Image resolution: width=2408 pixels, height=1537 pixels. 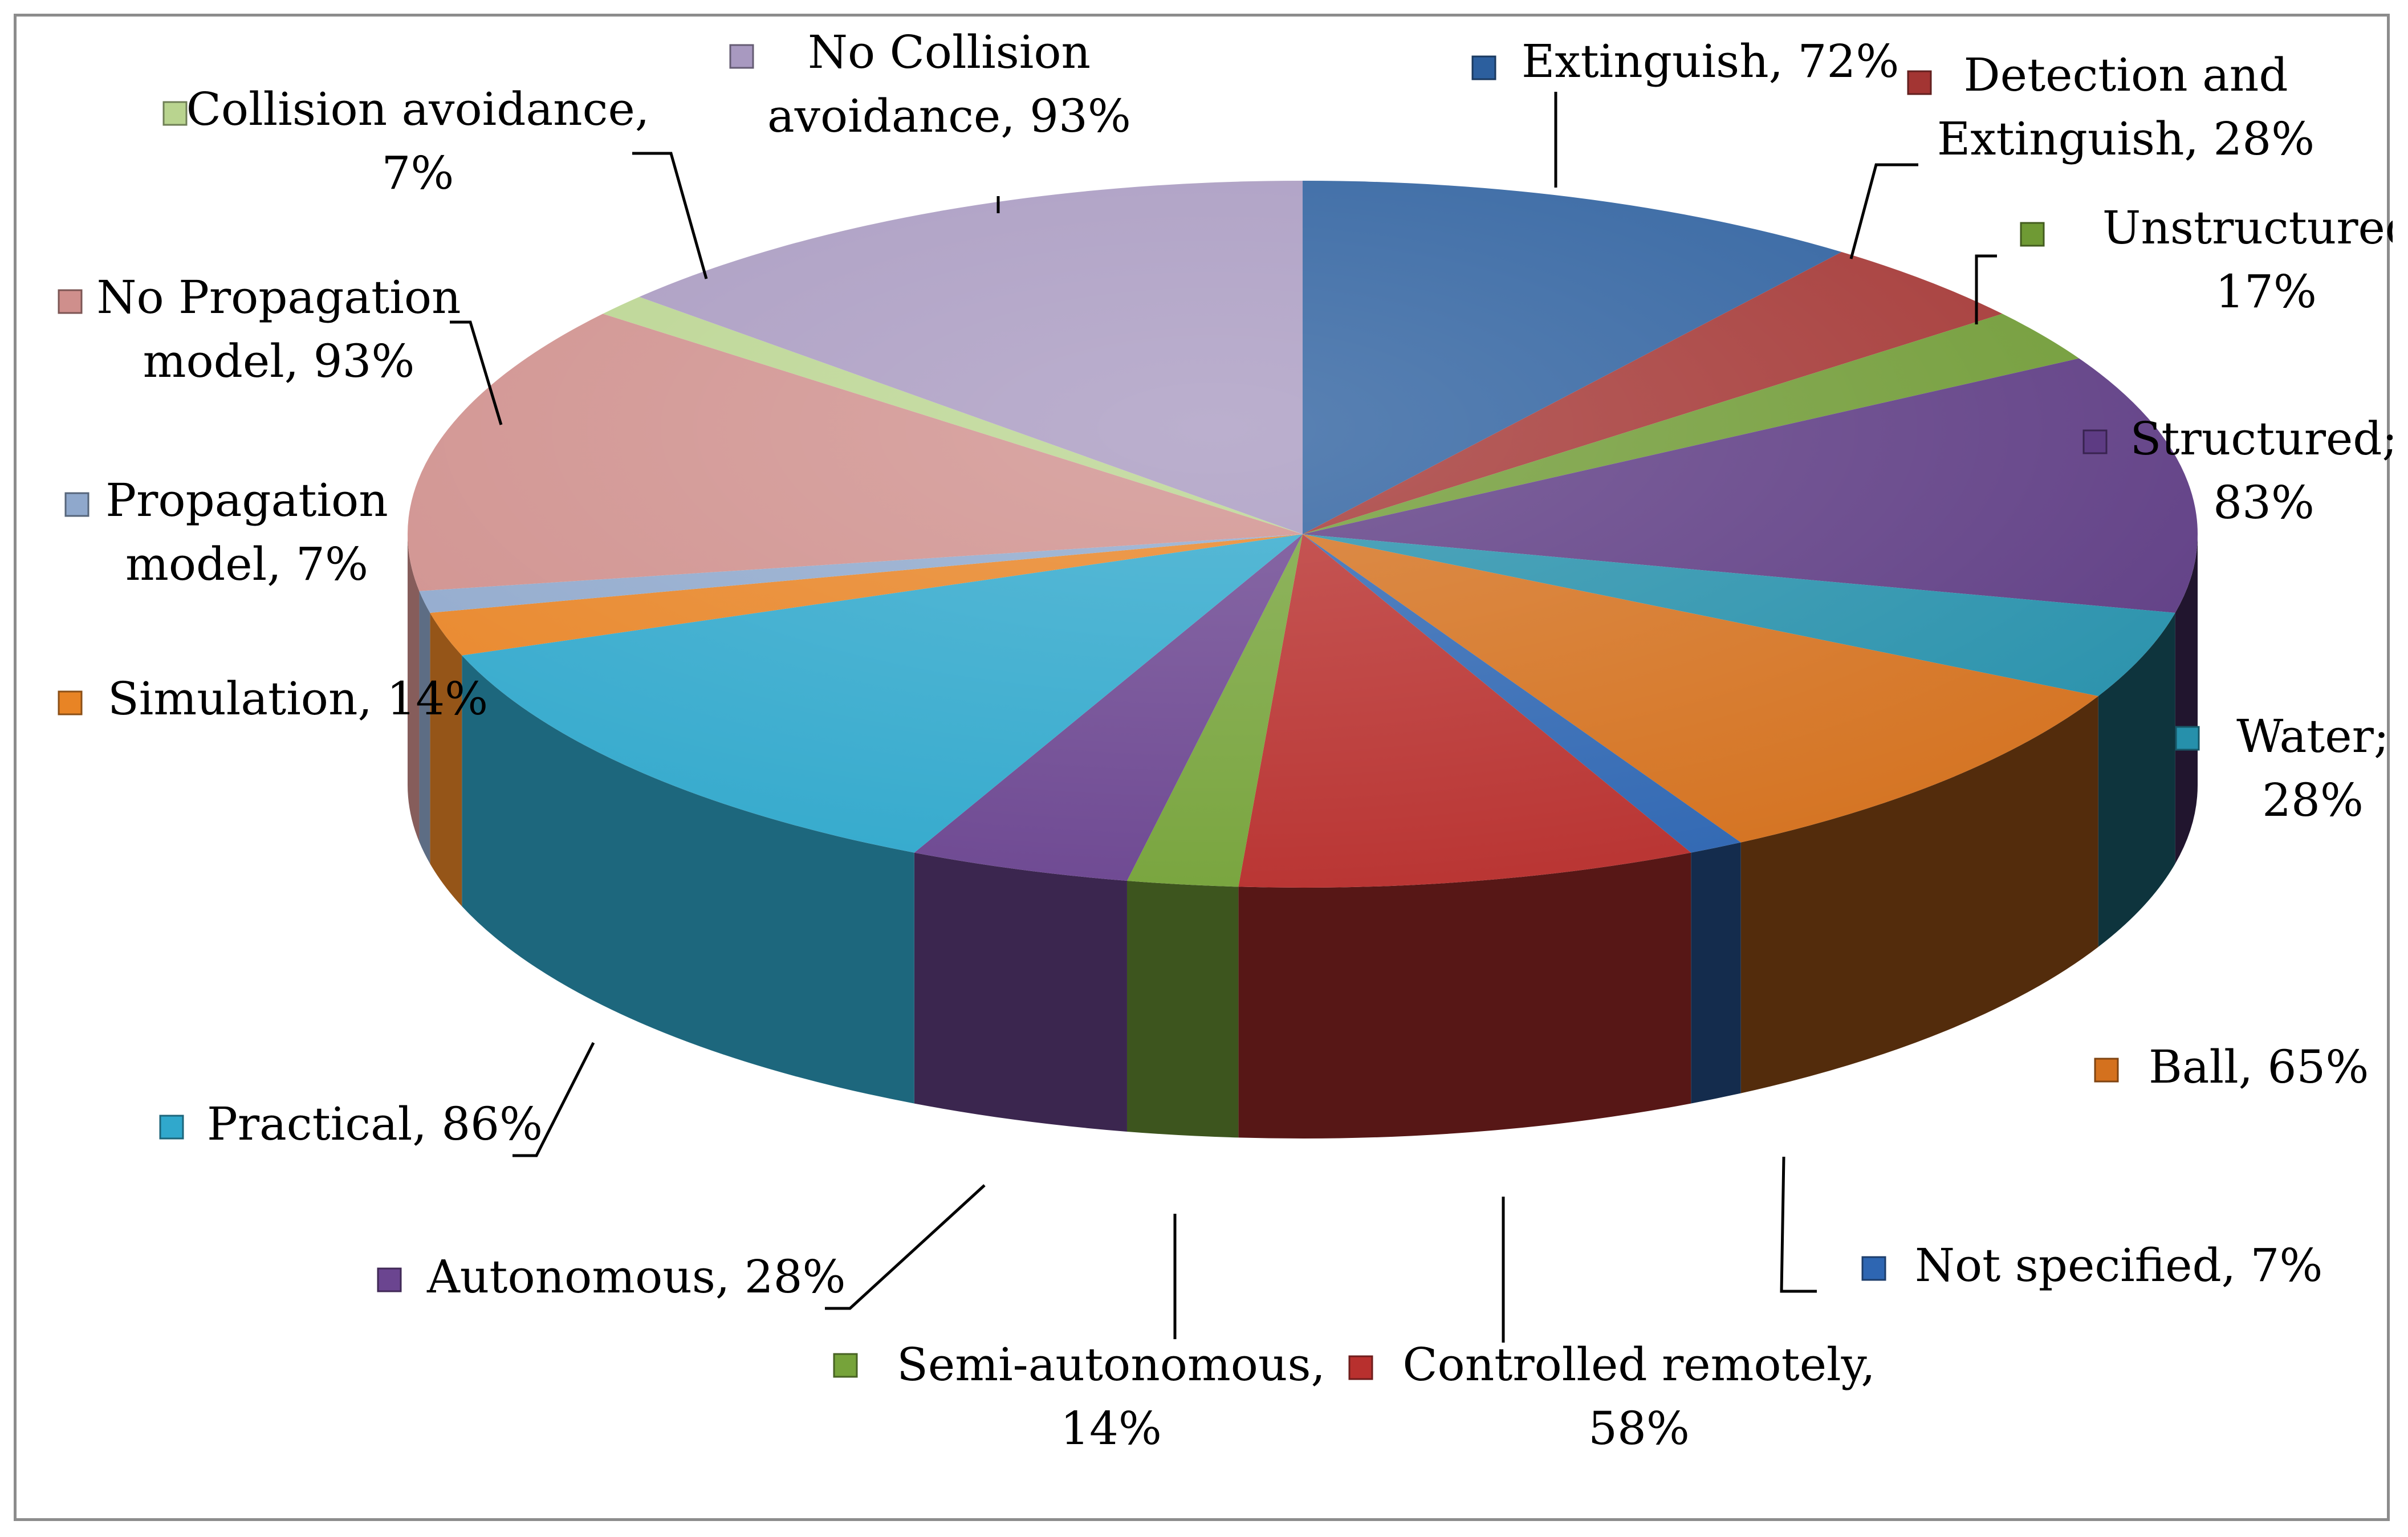 What do you see at coordinates (1111, 1365) in the screenshot?
I see `data-label-line: Semi-autonomous,` at bounding box center [1111, 1365].